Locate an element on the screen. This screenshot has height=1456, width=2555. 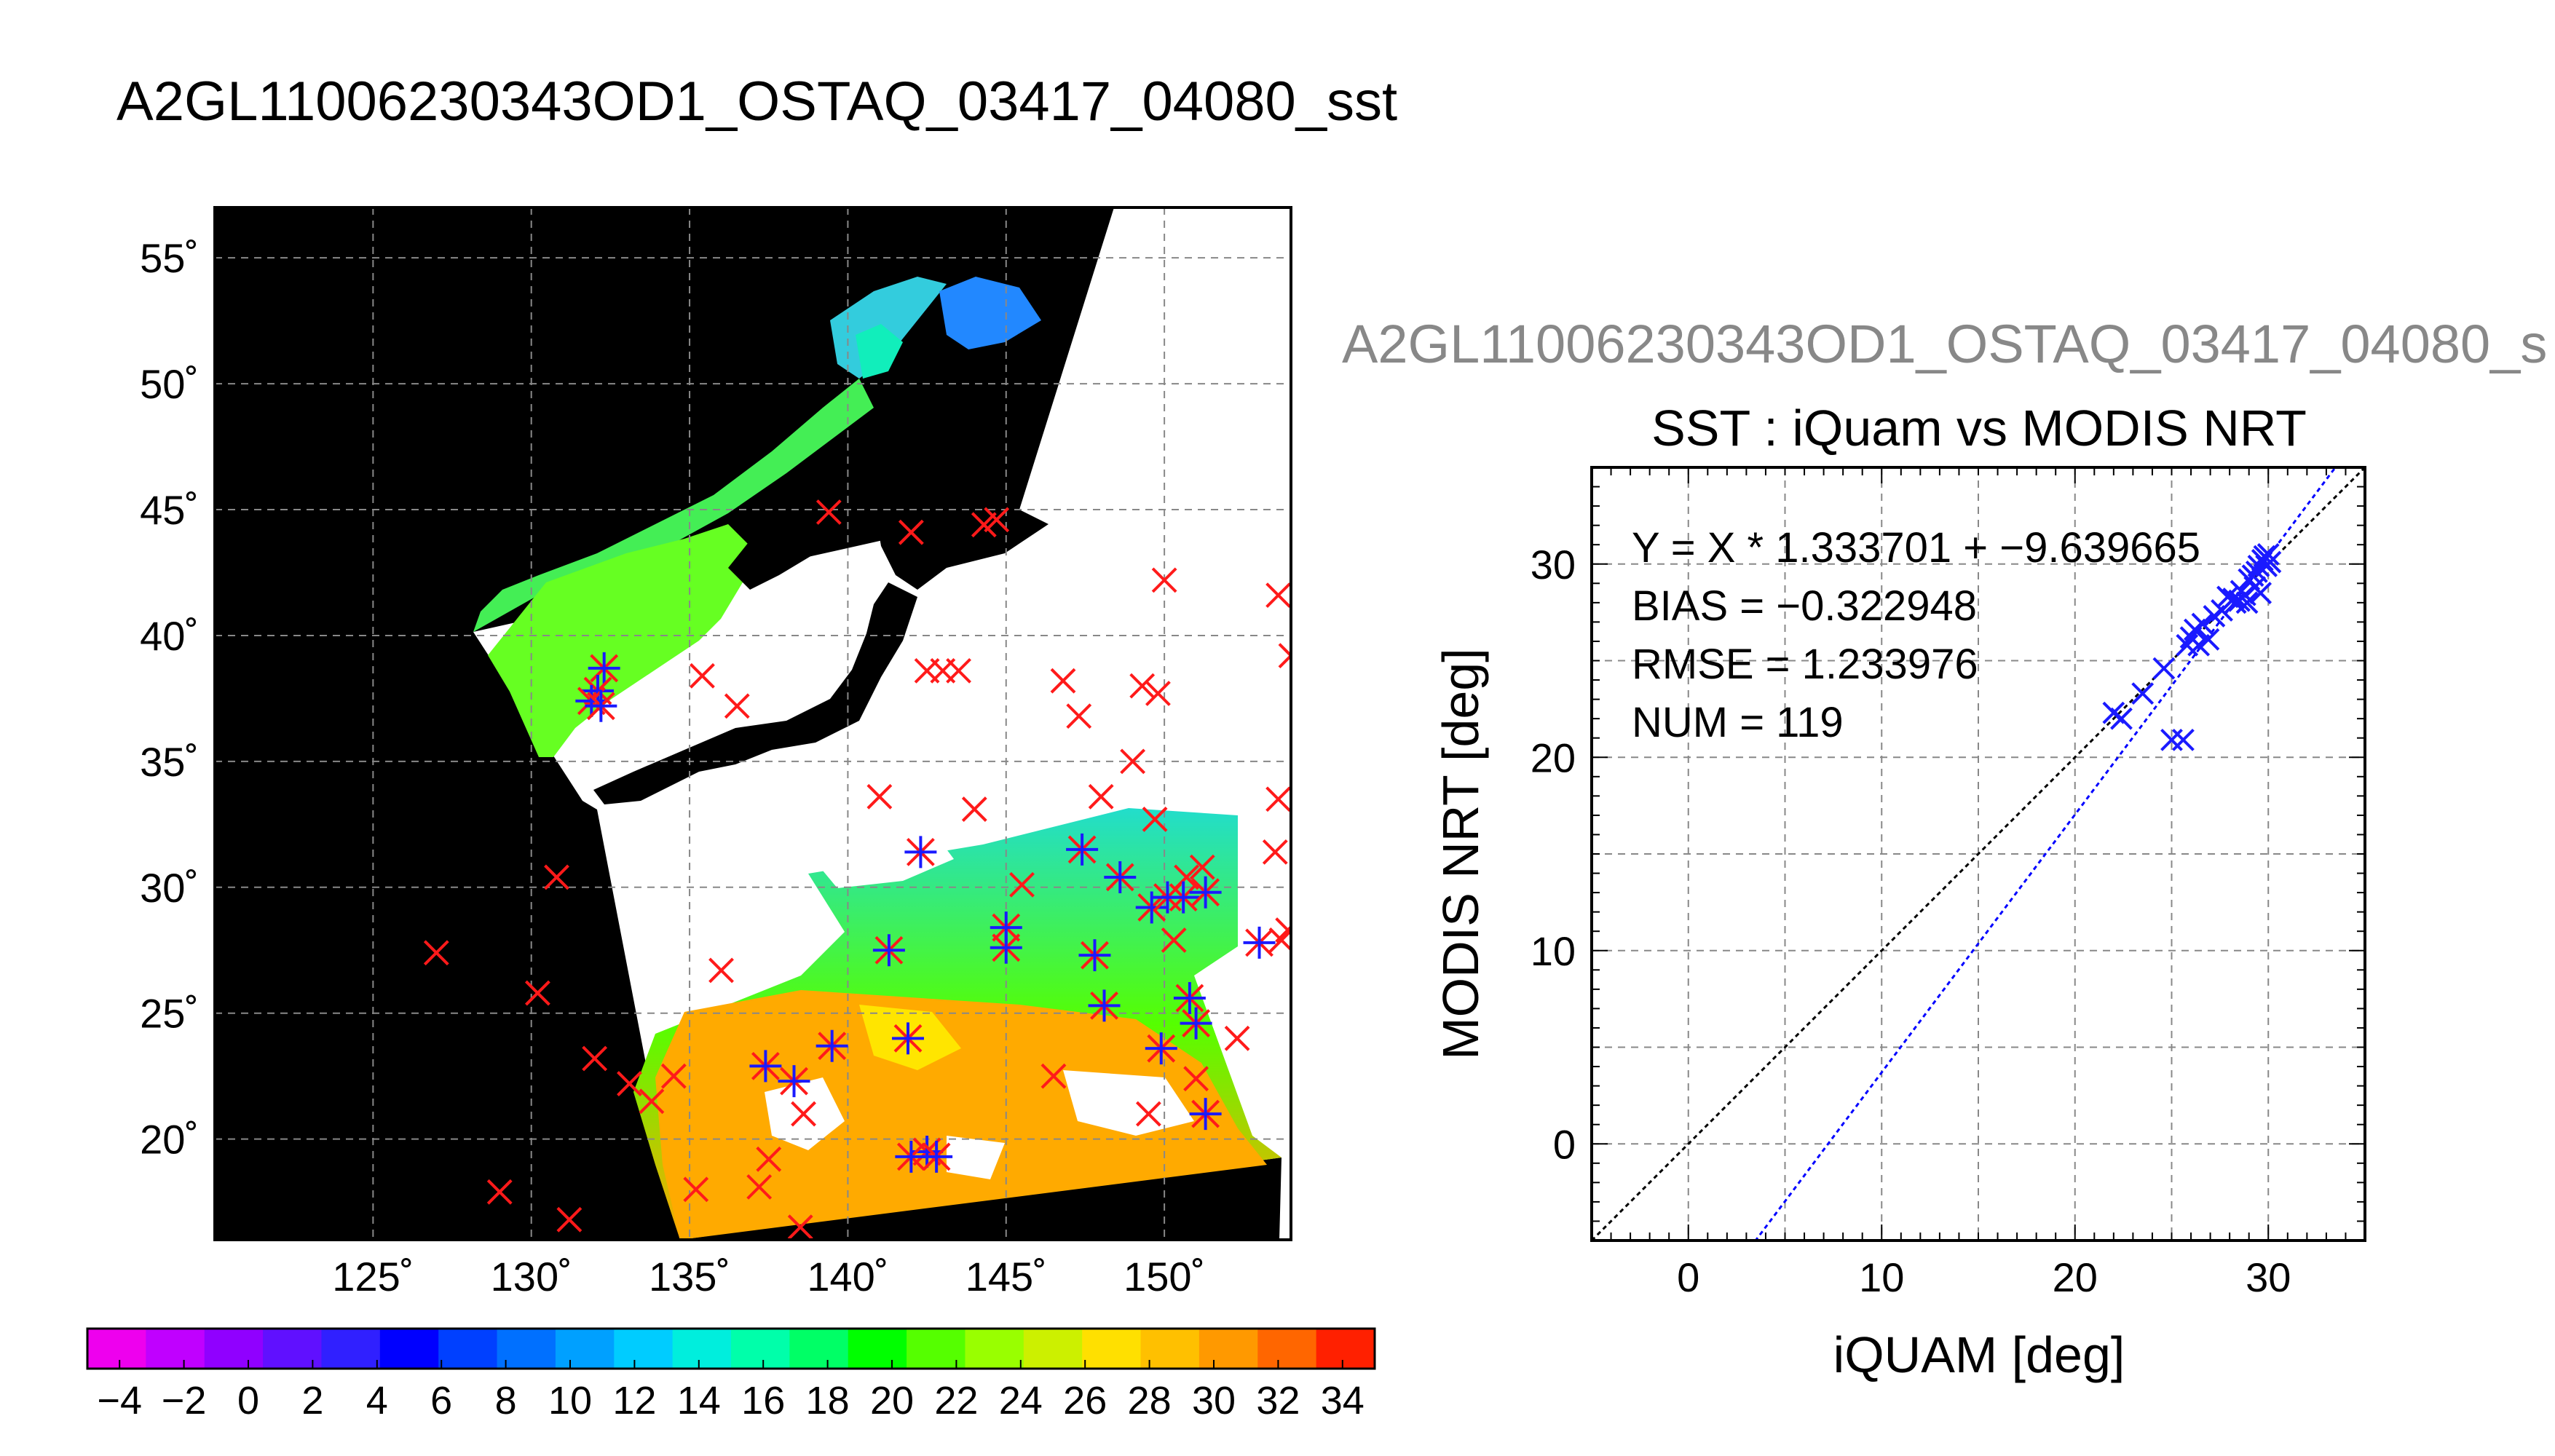
map-ytick-label: 25˚ is located at coordinates (169, 1014).